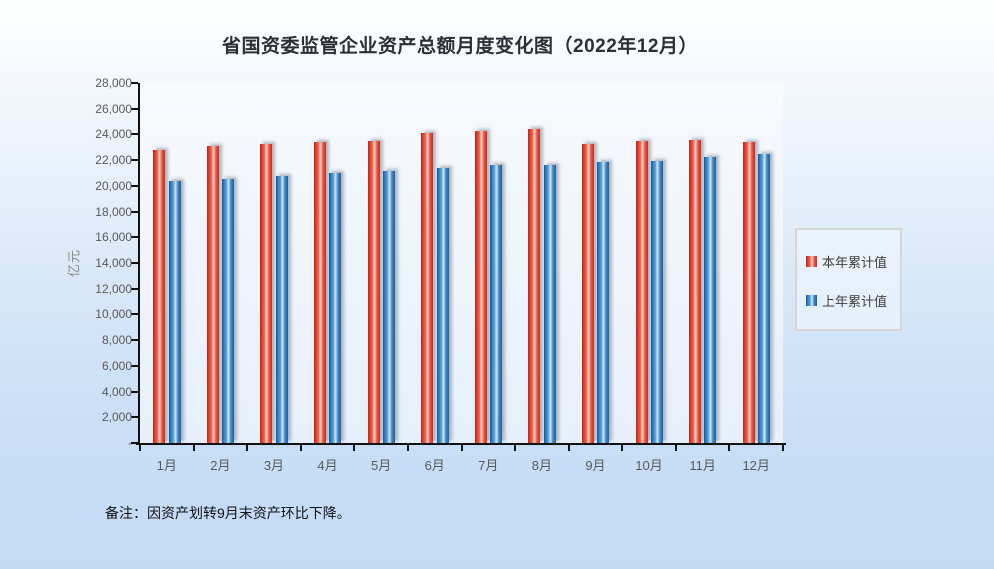  What do you see at coordinates (320, 292) in the screenshot?
I see `bar-本年累计值-4月` at bounding box center [320, 292].